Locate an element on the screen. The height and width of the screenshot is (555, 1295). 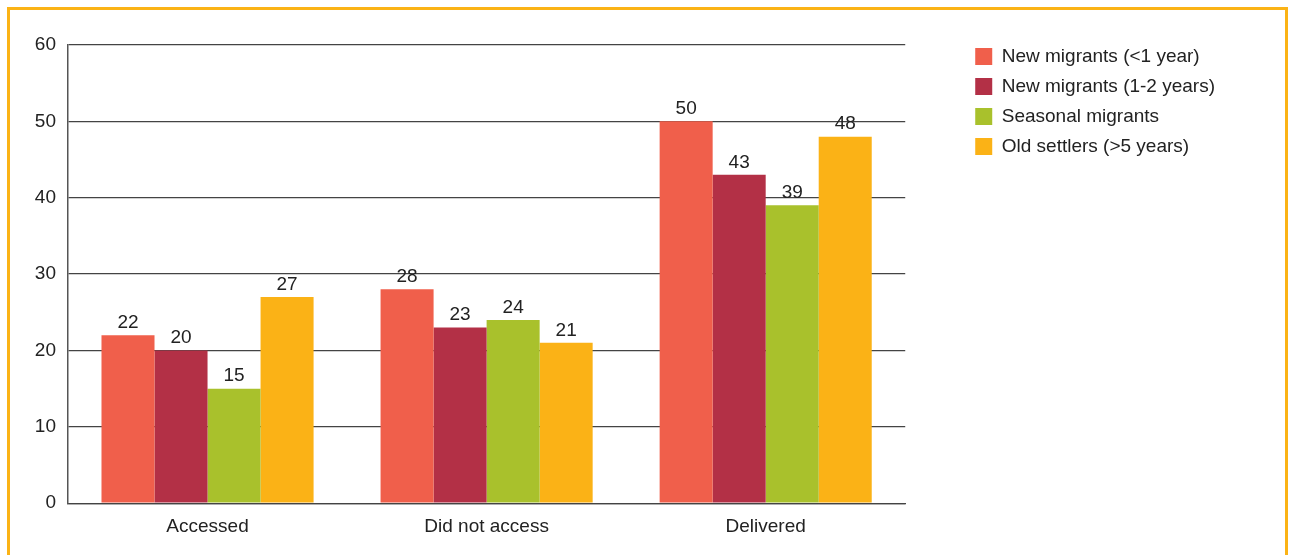
y-tick-label: 60 is located at coordinates (45, 44).